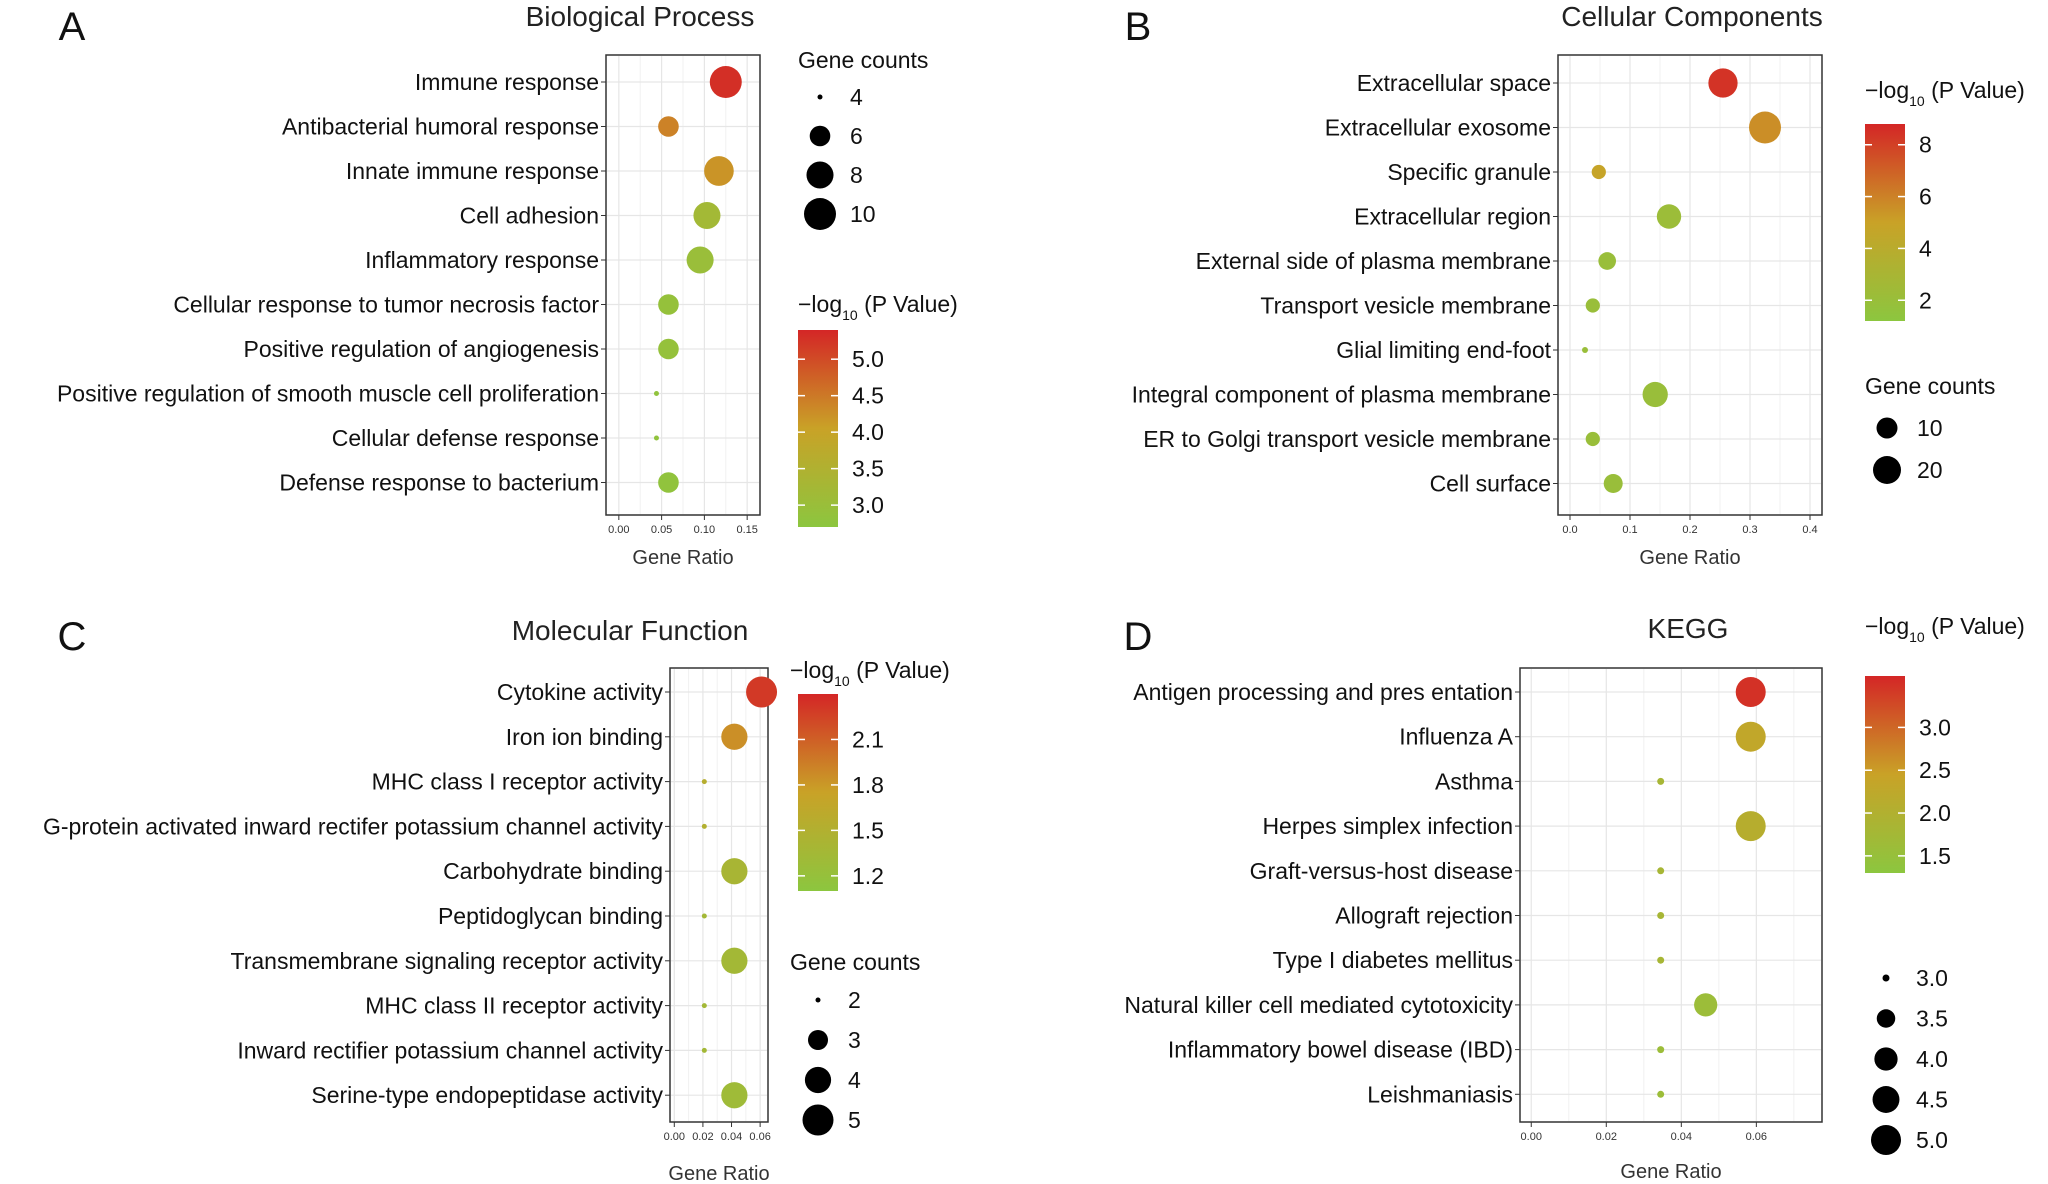  What do you see at coordinates (1932, 1059) in the screenshot?
I see `size-legend-label: 4.0` at bounding box center [1932, 1059].